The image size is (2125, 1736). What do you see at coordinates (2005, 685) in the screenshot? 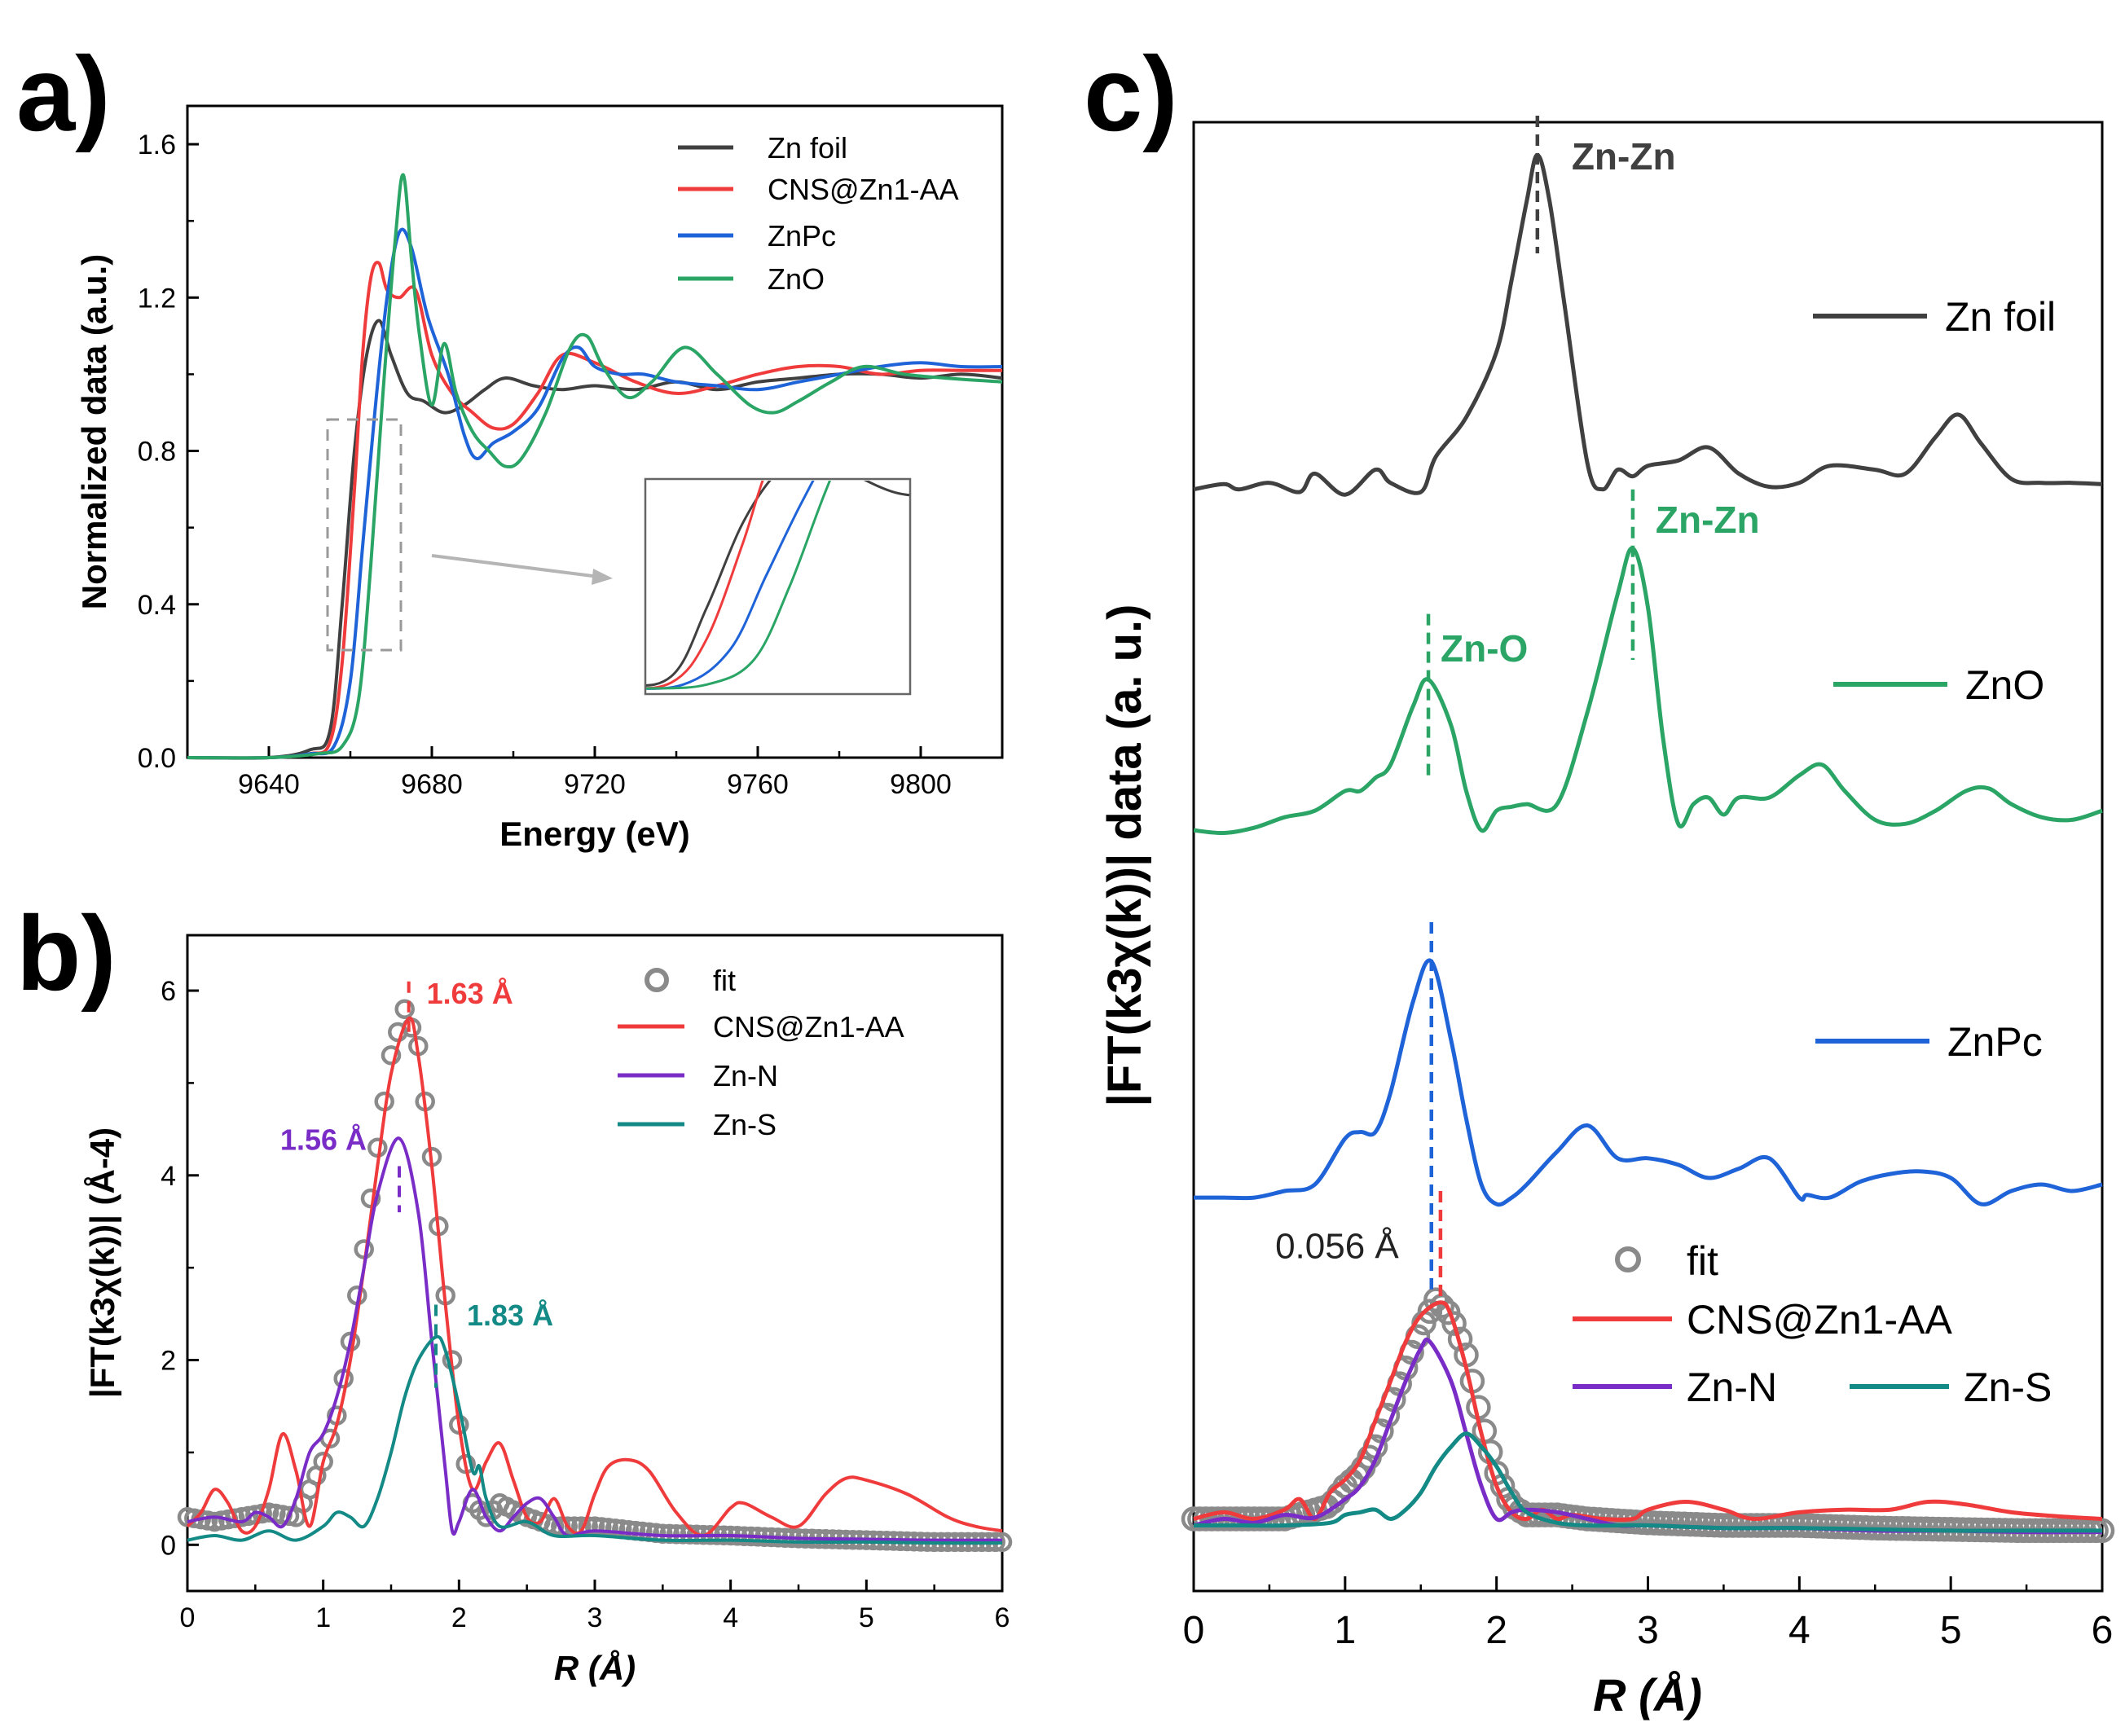
I see `legend-c-zno-label: ZnO` at bounding box center [2005, 685].